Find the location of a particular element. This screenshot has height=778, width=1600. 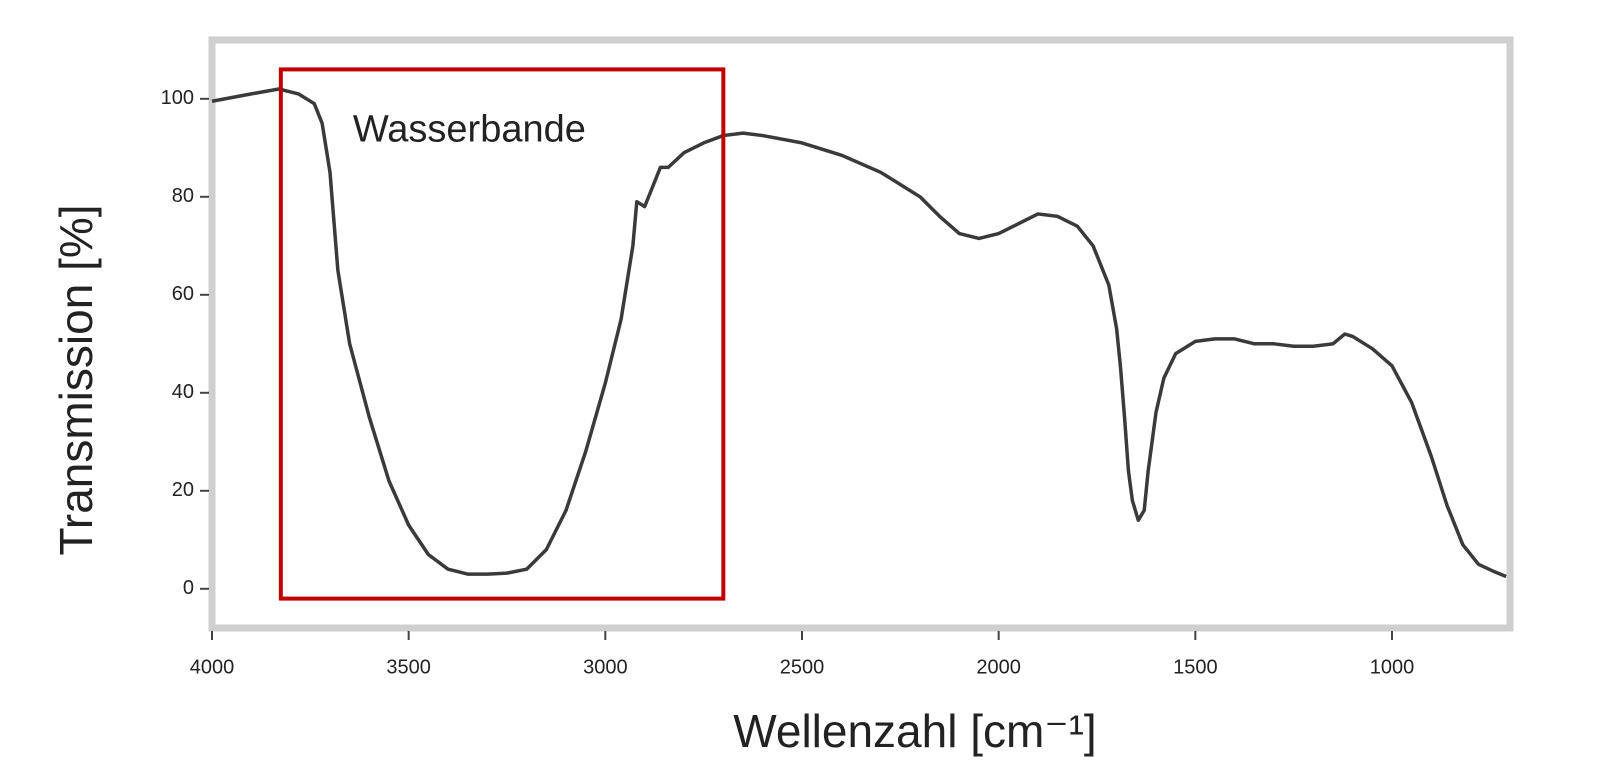

x-tick-label: 4000 is located at coordinates (212, 667).